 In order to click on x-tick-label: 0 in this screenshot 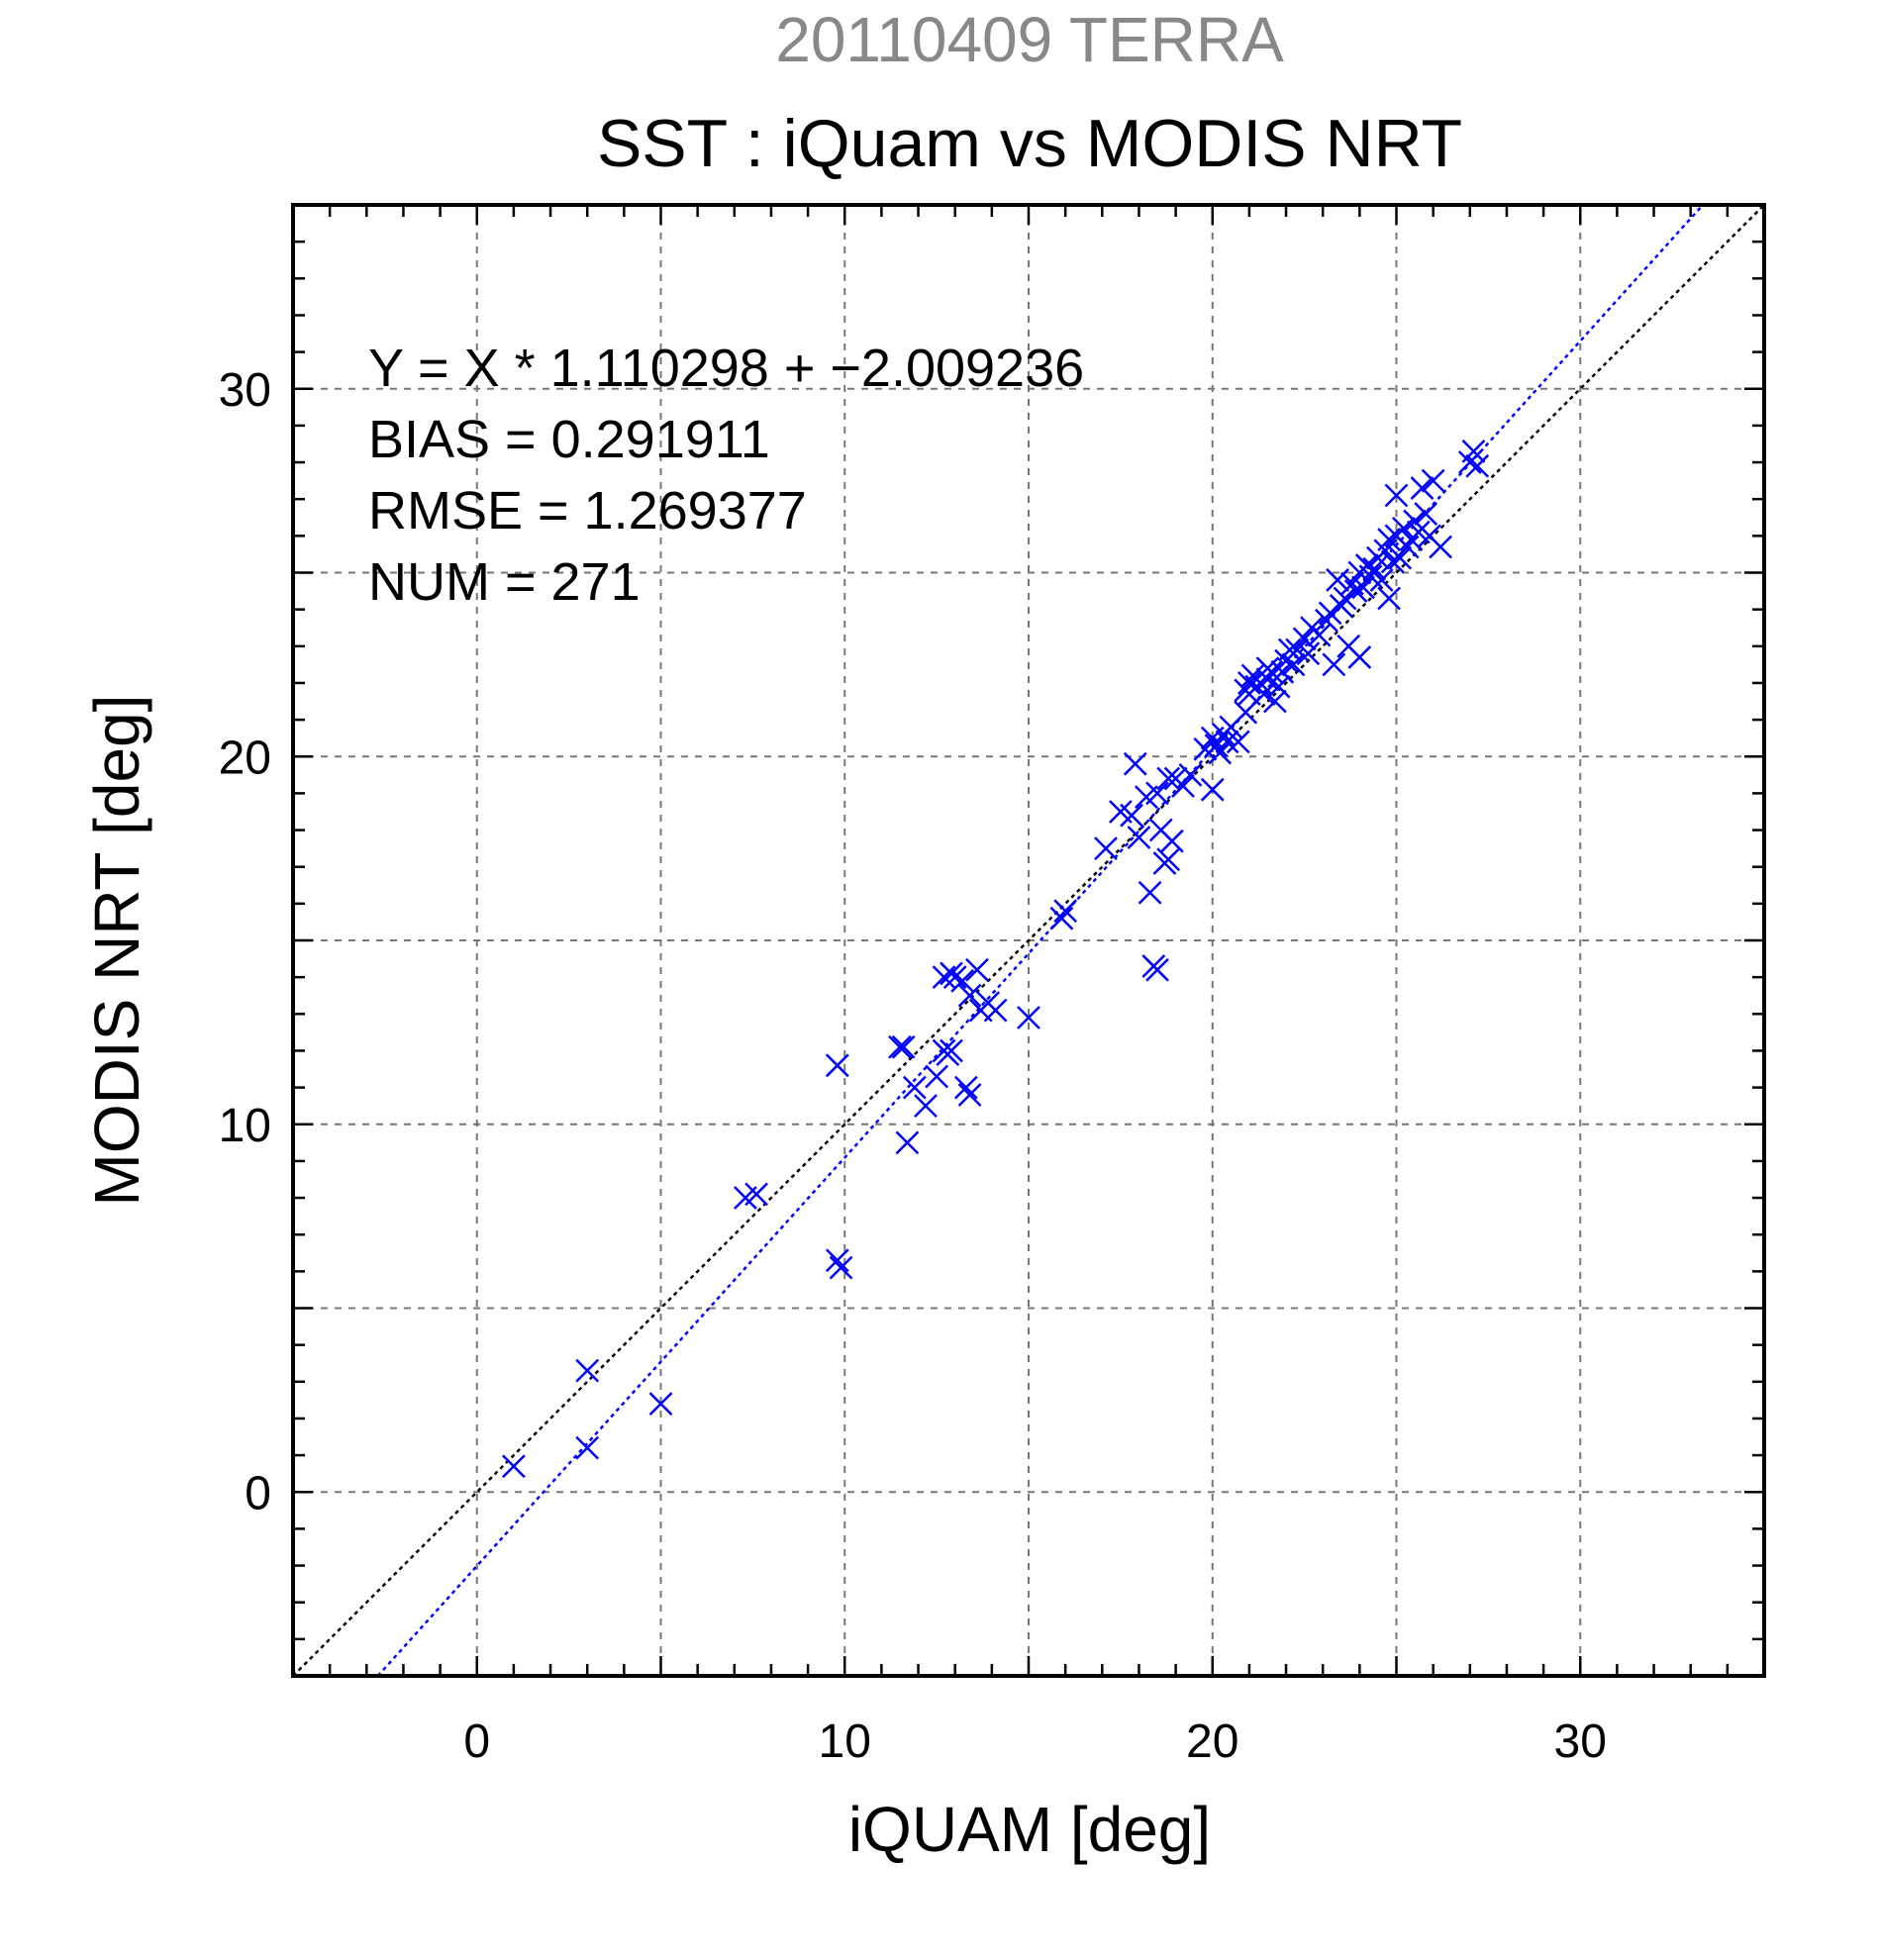, I will do `click(477, 1741)`.